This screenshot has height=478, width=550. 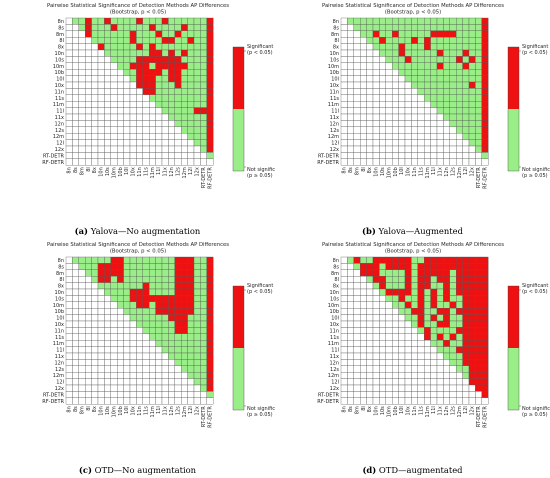 I want to click on col-label: 10l, so click(x=127, y=410).